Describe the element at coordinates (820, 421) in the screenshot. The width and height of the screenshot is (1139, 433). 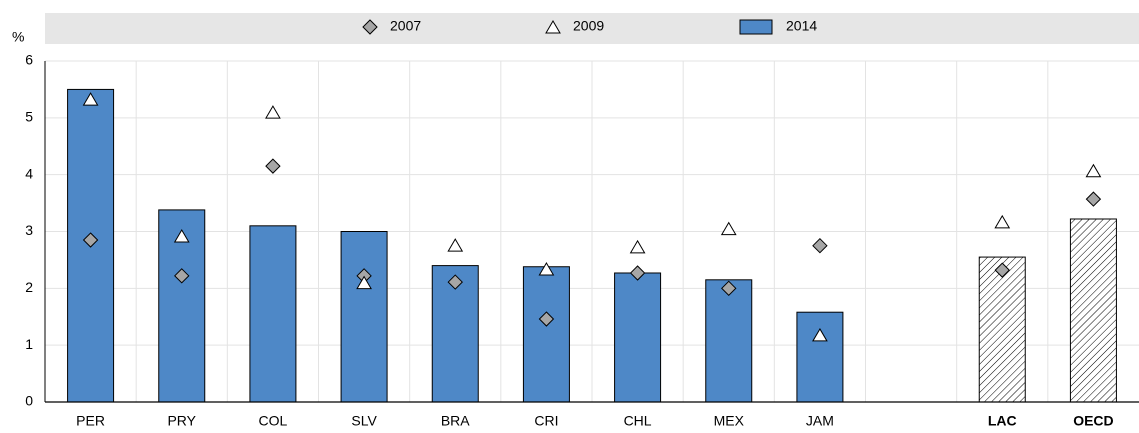
I see `x-tick-label: JAM` at that location.